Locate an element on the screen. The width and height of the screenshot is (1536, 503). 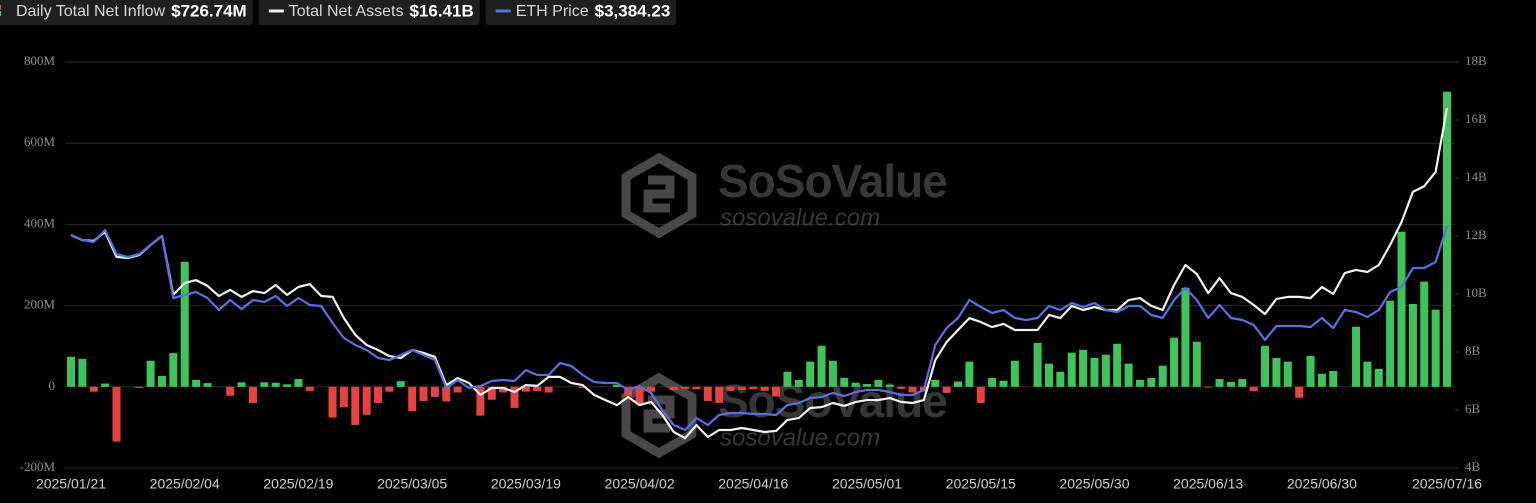
y-tick-label: 600M is located at coordinates (40, 141).